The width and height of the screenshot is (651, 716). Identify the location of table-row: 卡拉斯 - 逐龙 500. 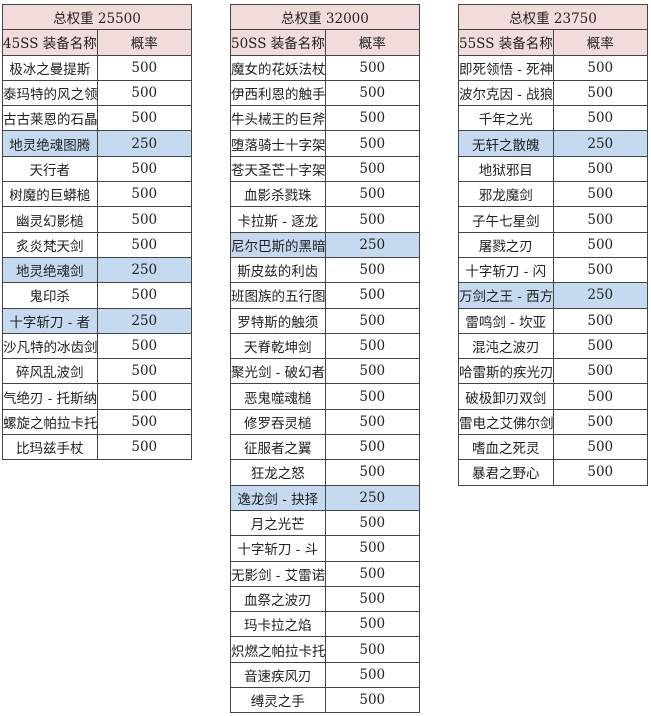
(325, 219).